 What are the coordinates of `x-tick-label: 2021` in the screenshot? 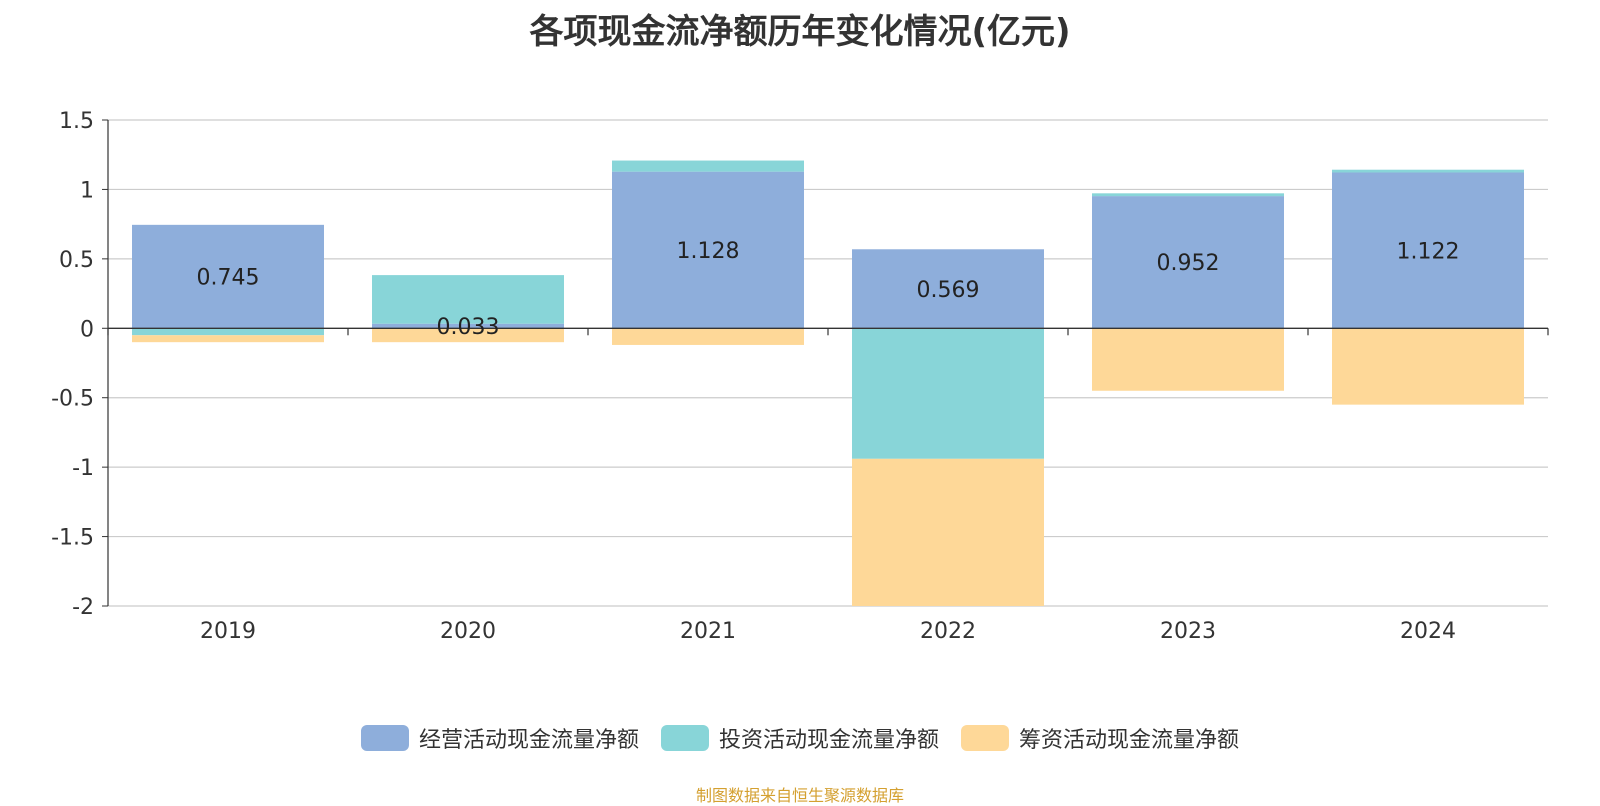 It's located at (708, 631).